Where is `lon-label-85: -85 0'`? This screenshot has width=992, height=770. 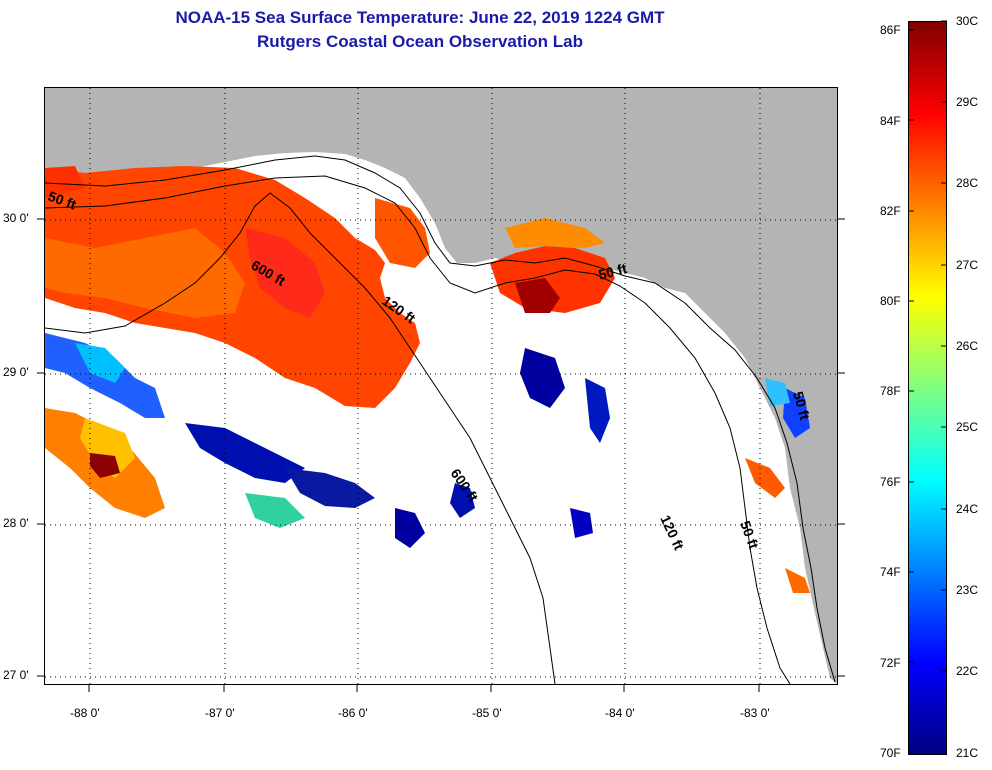 lon-label-85: -85 0' is located at coordinates (487, 713).